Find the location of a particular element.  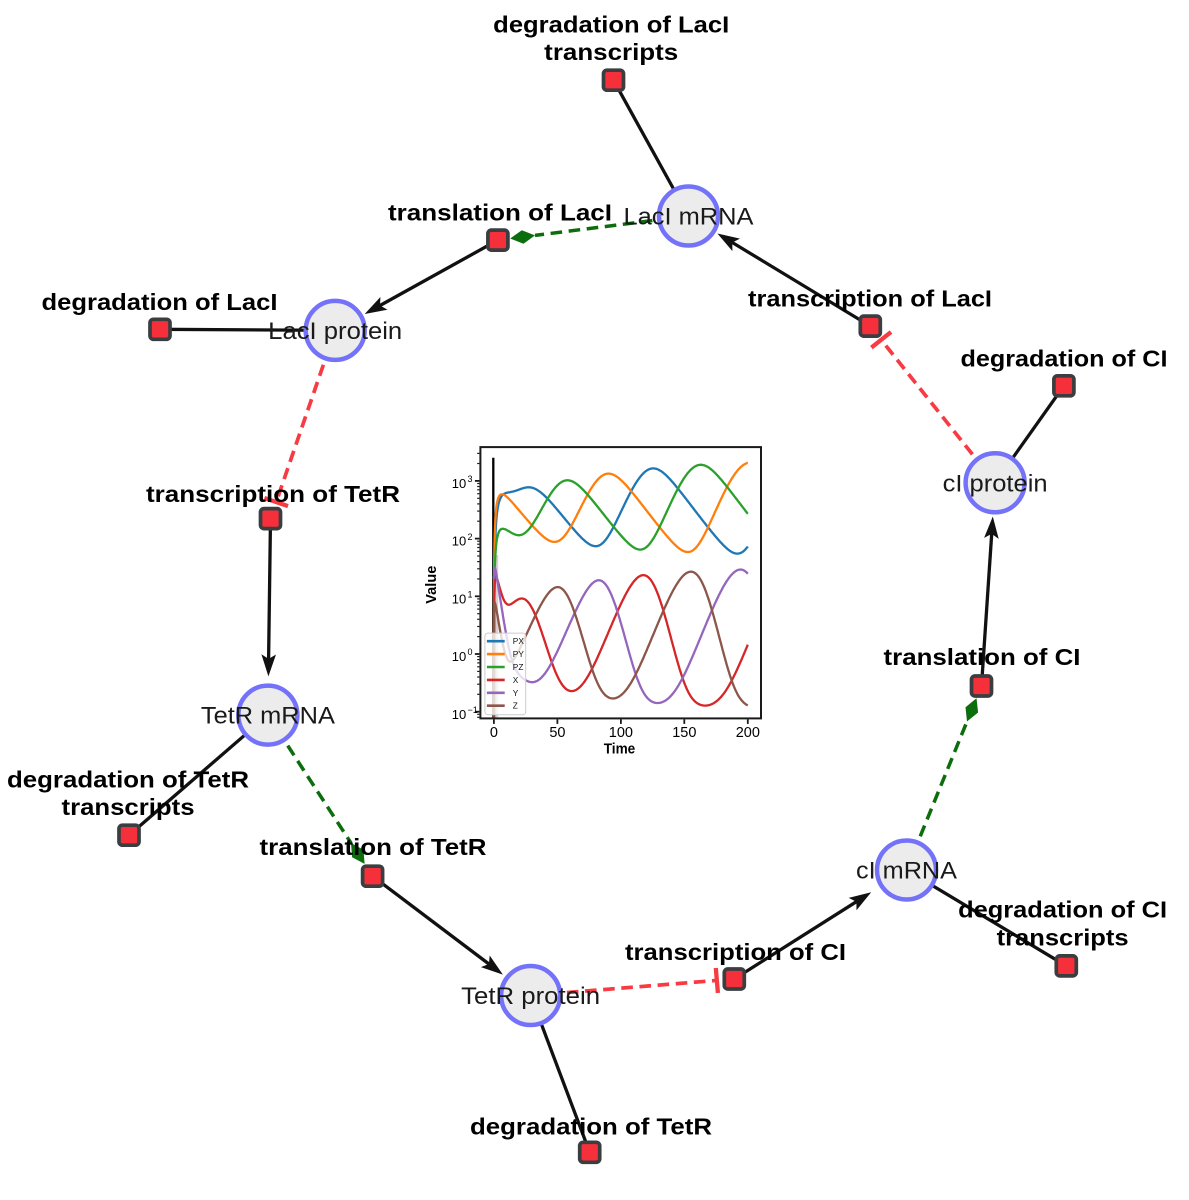

svg-text: TetR mRNA is located at coordinates (268, 716).